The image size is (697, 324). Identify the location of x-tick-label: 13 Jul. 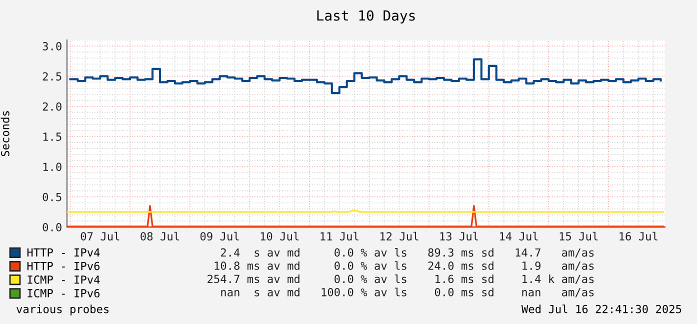
(459, 236).